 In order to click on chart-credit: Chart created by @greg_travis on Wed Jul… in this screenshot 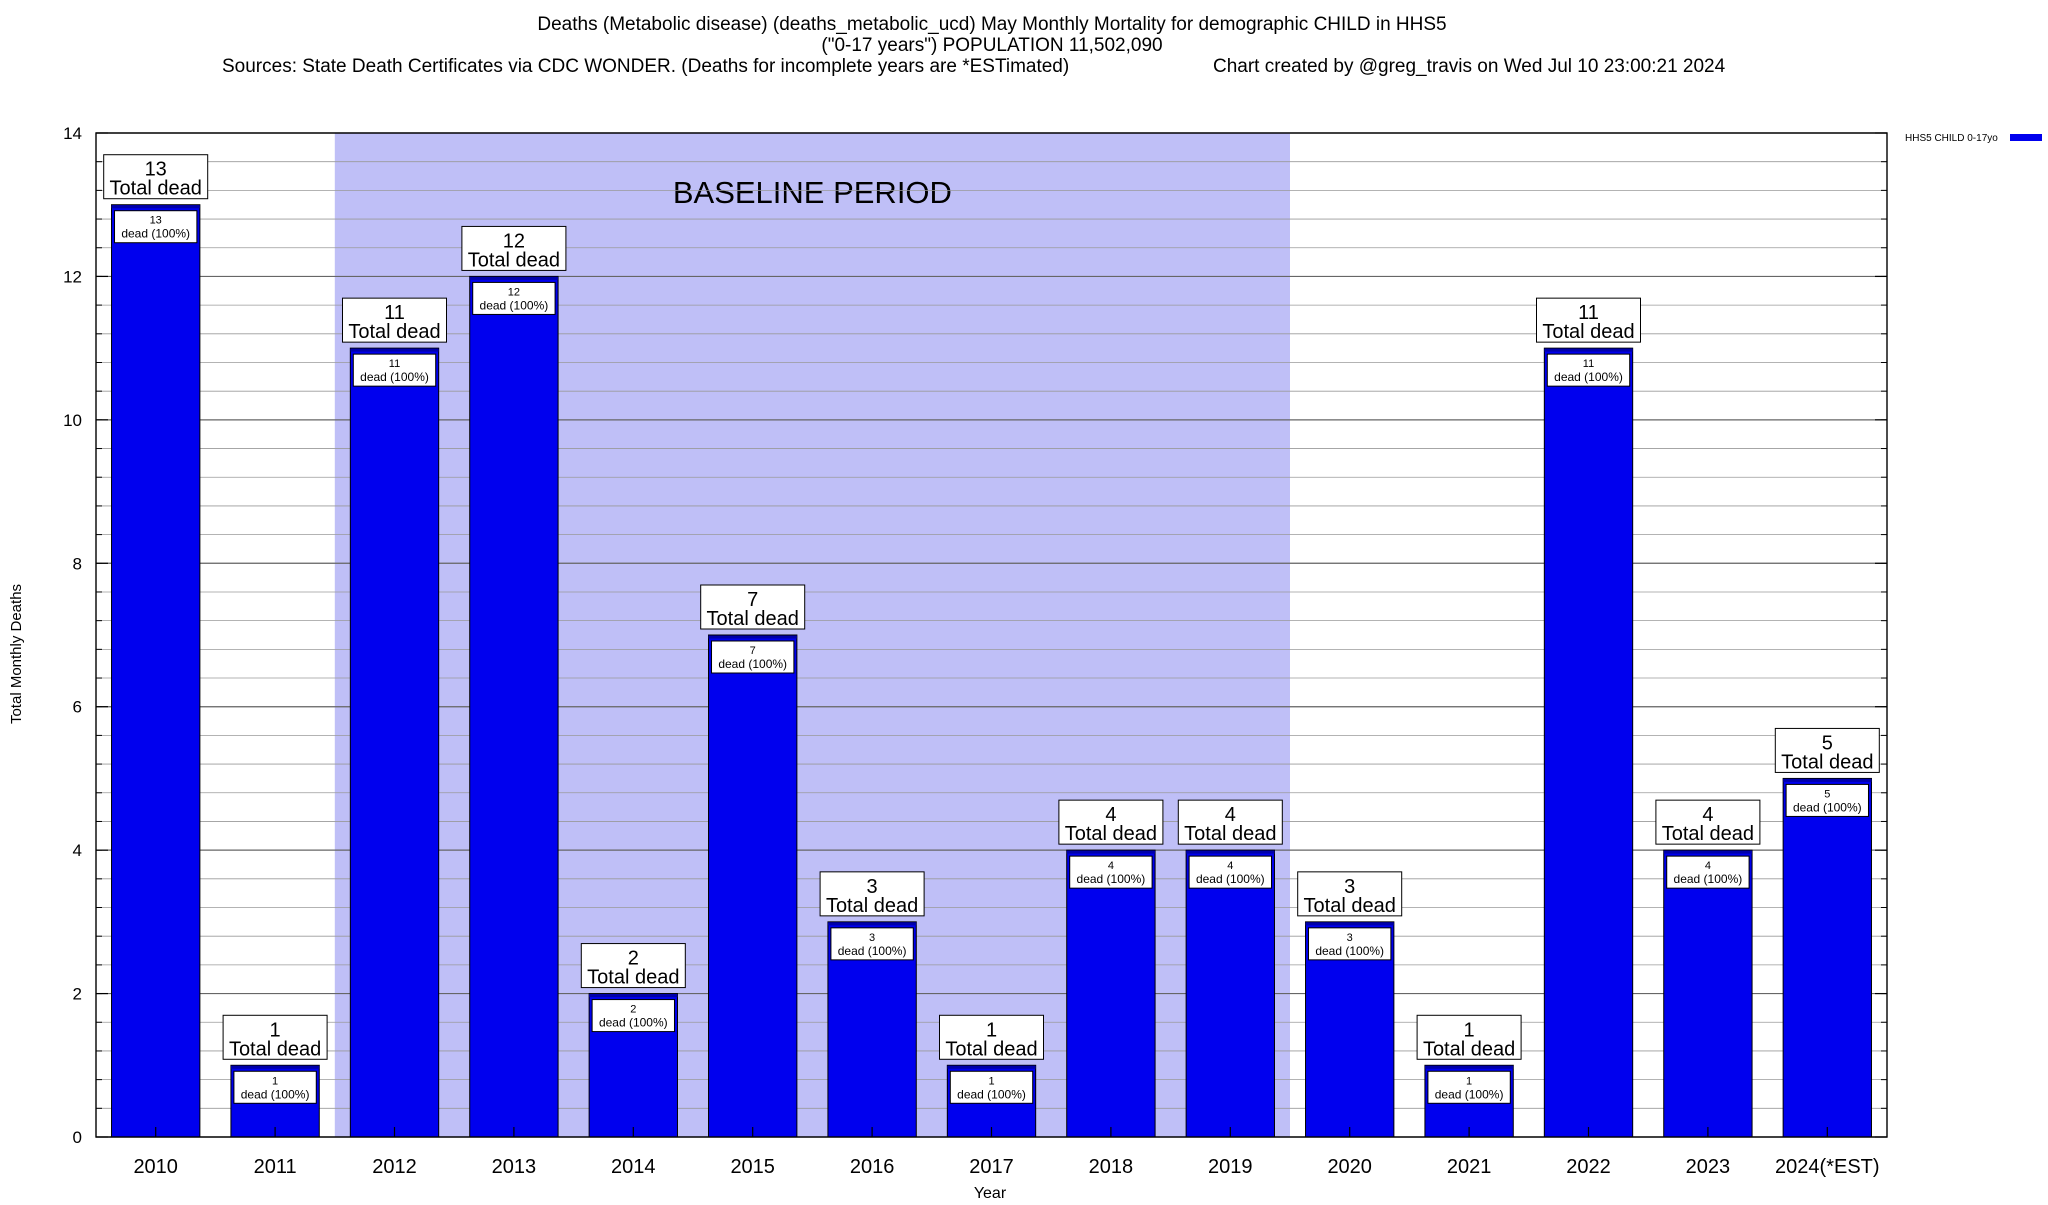, I will do `click(1469, 66)`.